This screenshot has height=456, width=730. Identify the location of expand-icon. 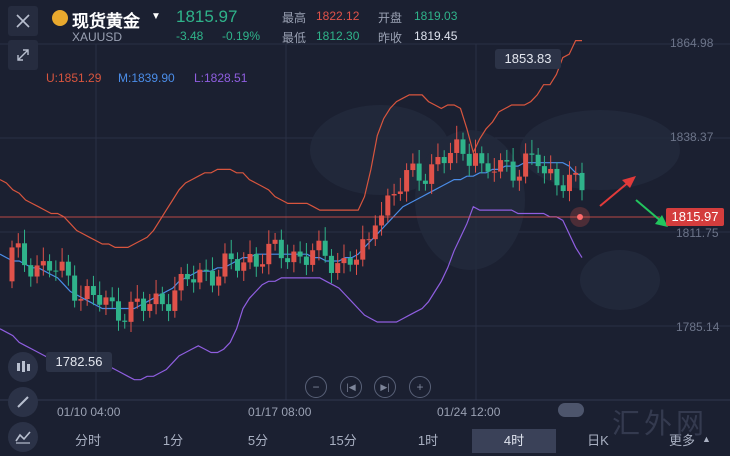
(23, 55).